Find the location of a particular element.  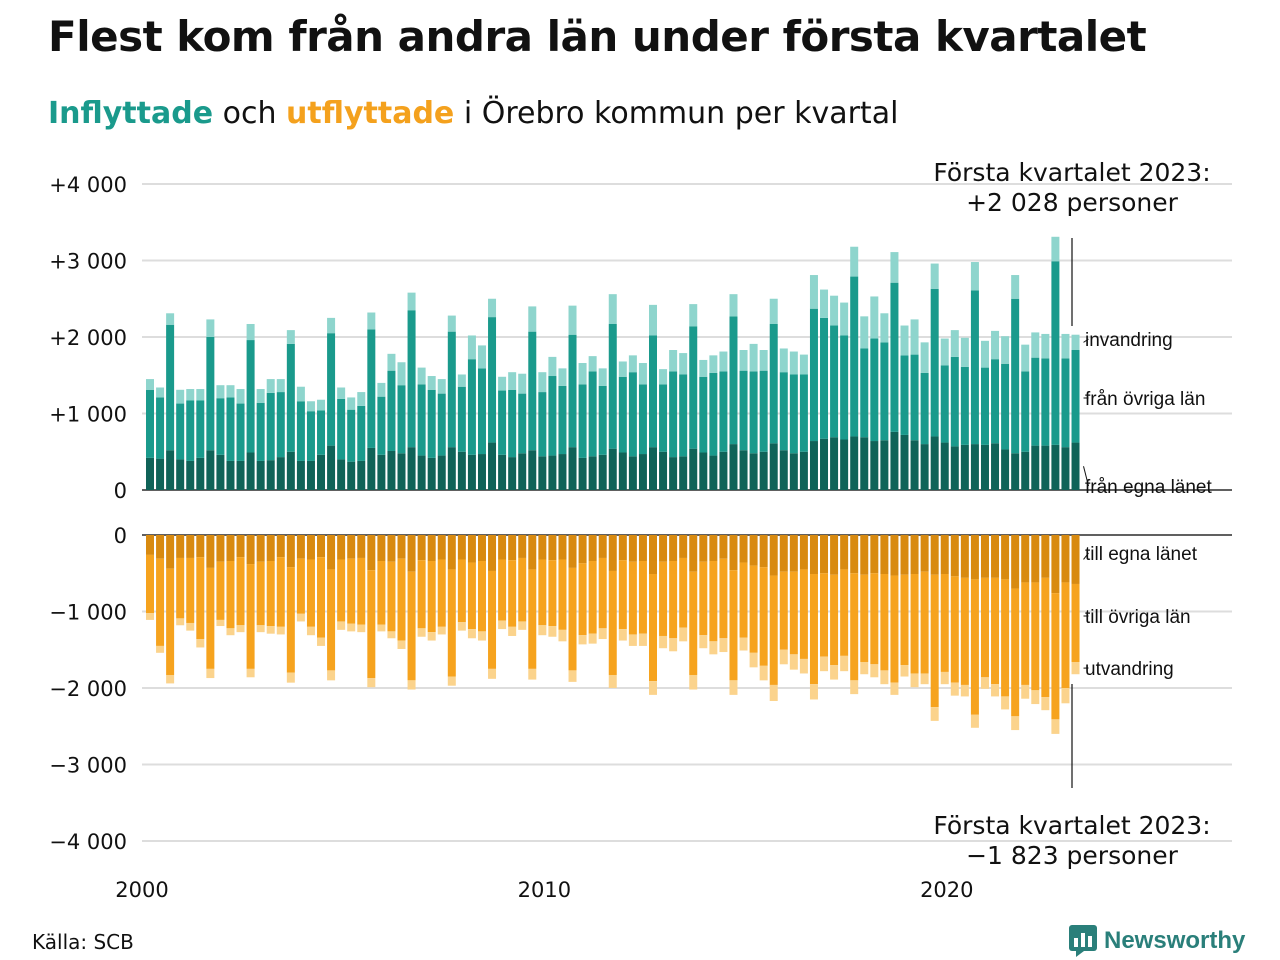

series-label-immigration-tick is located at coordinates (1086, 340).